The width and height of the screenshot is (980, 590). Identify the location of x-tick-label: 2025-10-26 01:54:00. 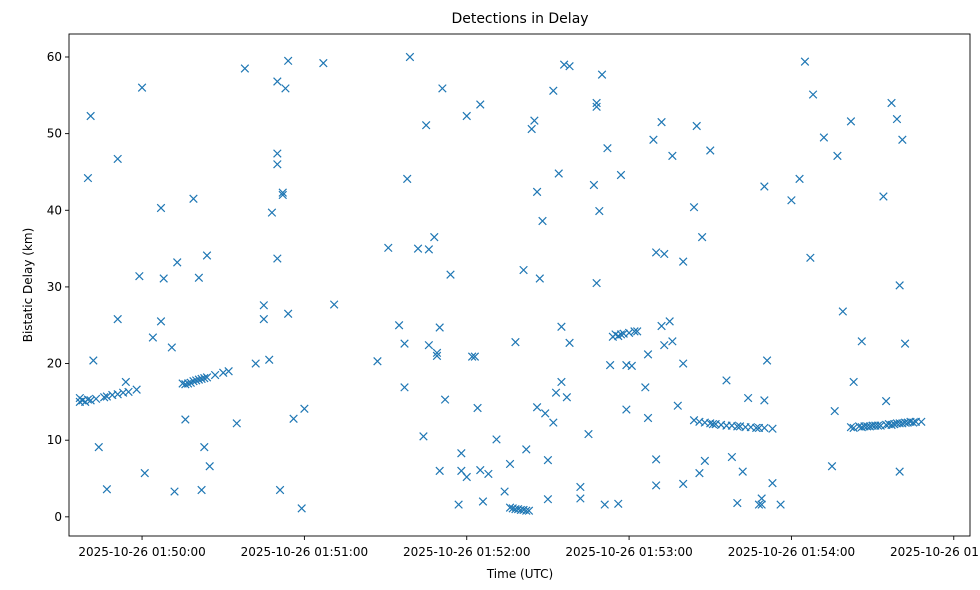
(791, 552).